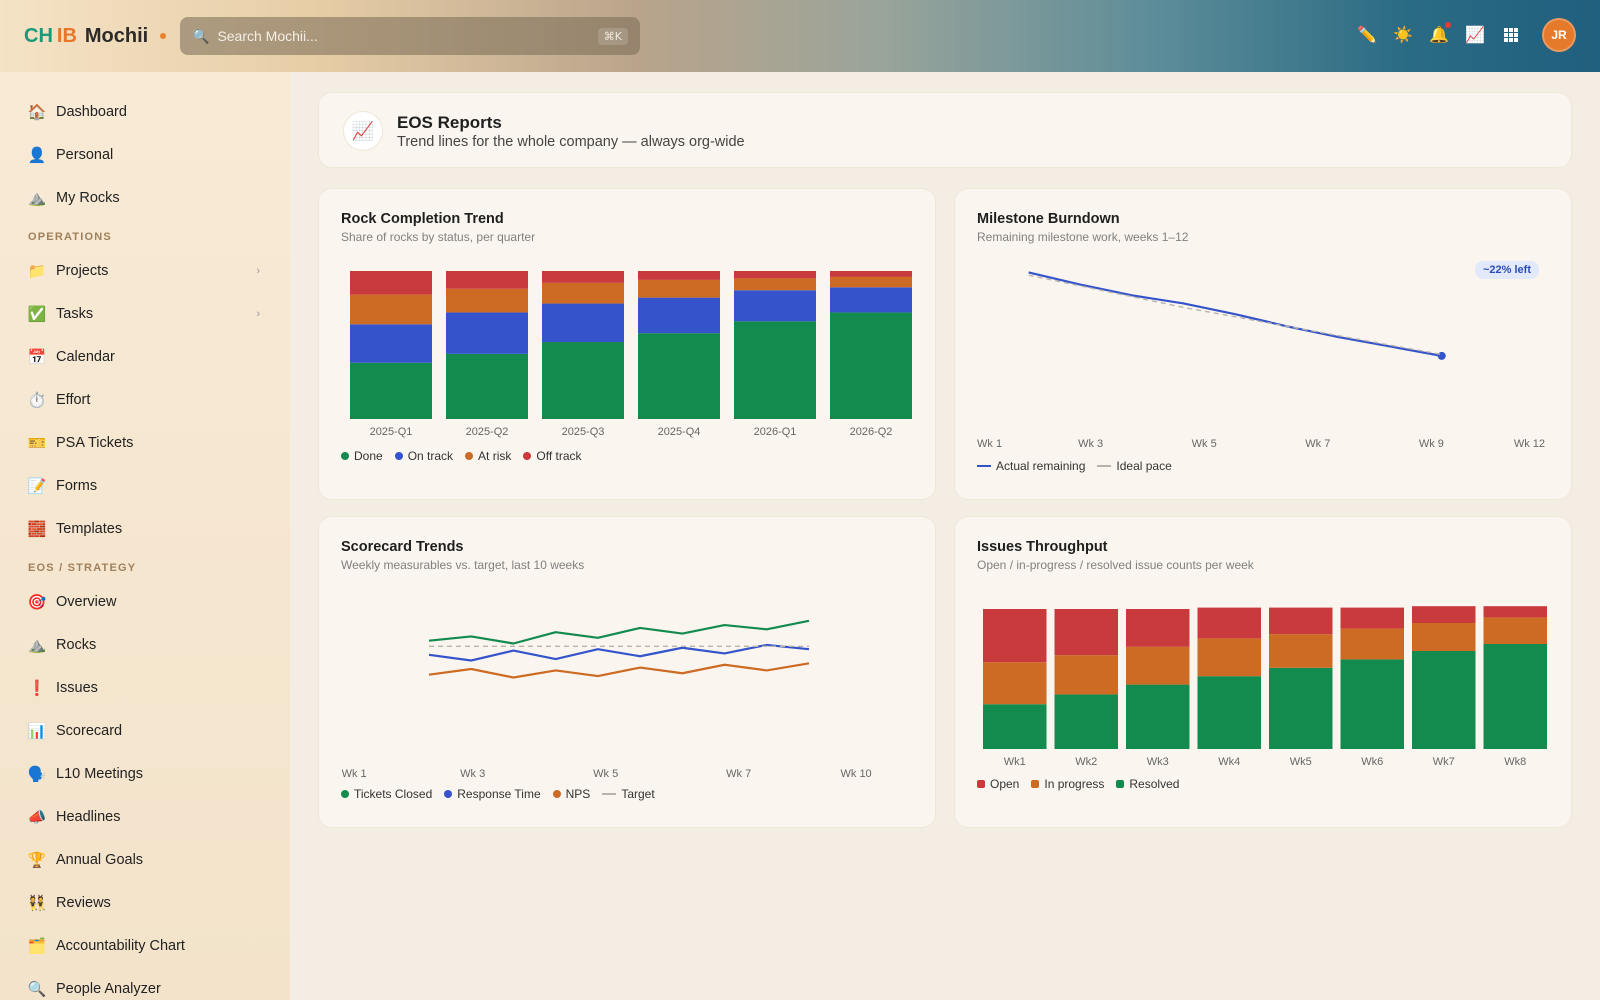  I want to click on sidebar-item-forms: 📝 Forms, so click(145, 485).